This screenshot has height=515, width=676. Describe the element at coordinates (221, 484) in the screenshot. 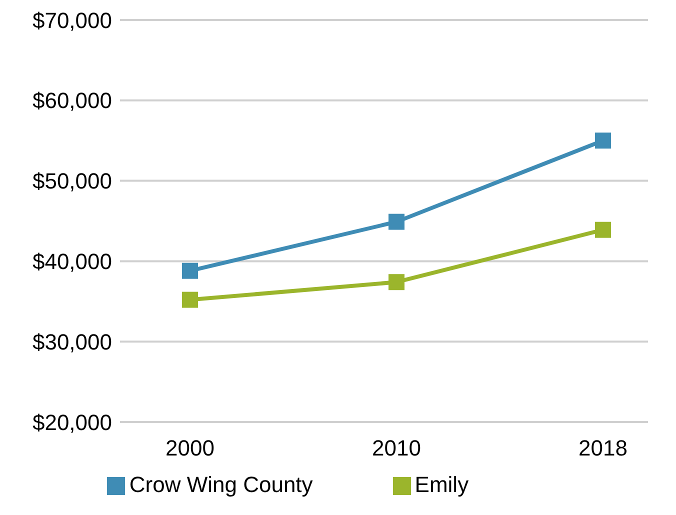

I see `legend-label: Crow Wing County` at that location.